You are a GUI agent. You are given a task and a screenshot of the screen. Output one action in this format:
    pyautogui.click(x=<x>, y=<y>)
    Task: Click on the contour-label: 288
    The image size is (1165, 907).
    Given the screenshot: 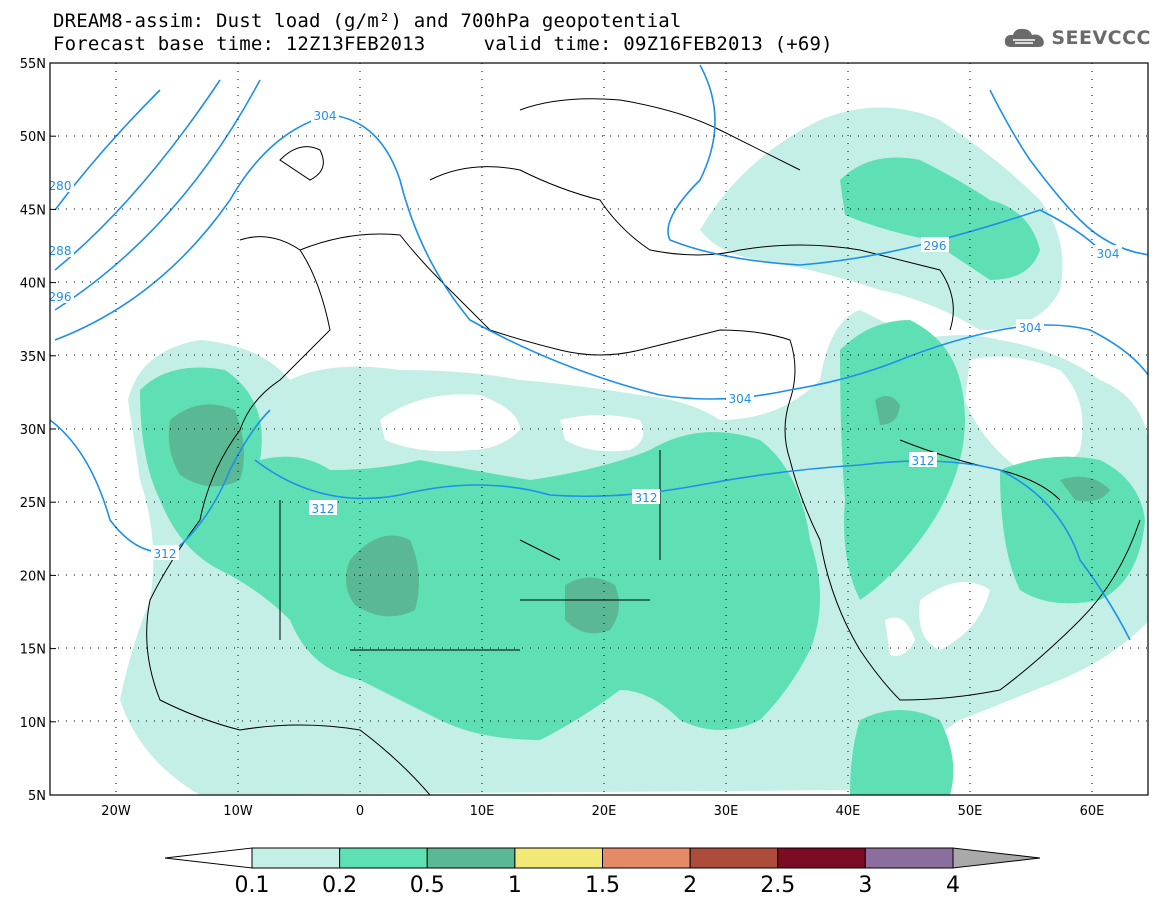 What is the action you would take?
    pyautogui.click(x=61, y=250)
    